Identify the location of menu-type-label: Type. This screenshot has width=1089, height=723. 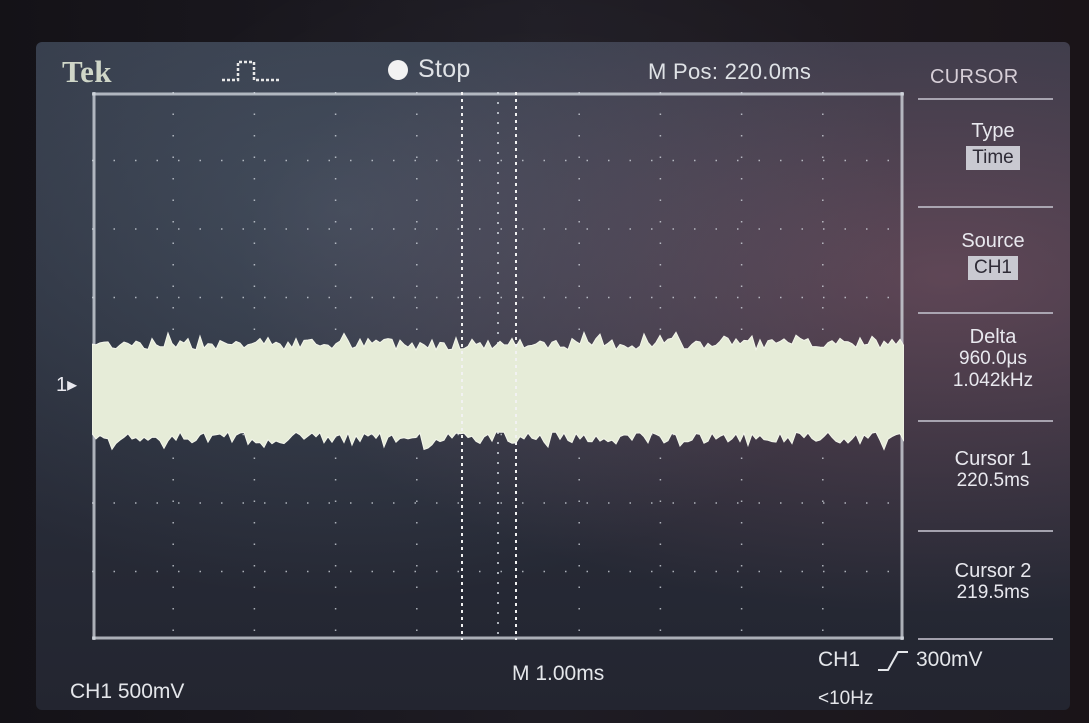
(993, 131).